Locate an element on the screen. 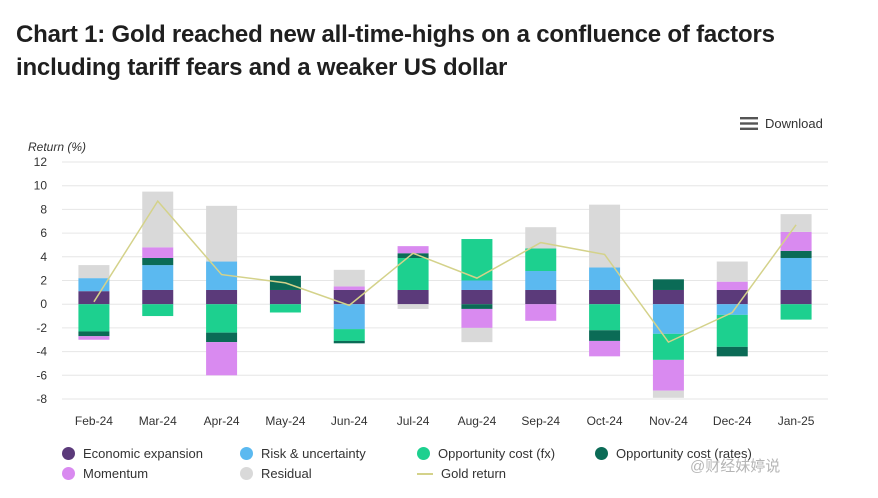 This screenshot has height=498, width=878. x-tick-label: Jun-24 is located at coordinates (349, 421).